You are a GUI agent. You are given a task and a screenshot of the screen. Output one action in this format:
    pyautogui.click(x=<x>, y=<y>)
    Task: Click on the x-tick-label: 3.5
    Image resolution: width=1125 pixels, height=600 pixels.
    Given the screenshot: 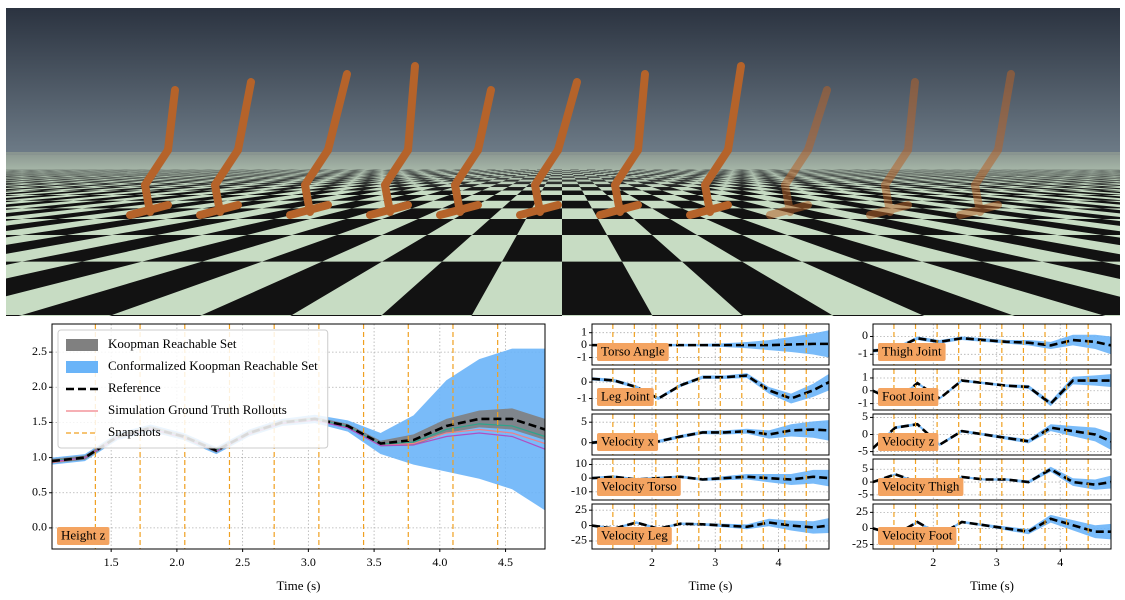 What is the action you would take?
    pyautogui.click(x=374, y=562)
    